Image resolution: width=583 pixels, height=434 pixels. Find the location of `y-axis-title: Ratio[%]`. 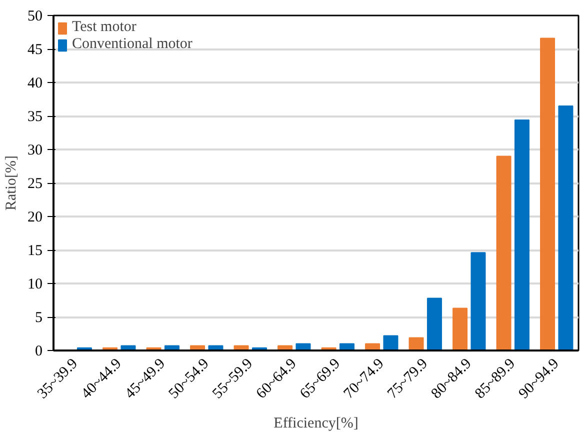

y-axis-title: Ratio[%] is located at coordinates (12, 183).